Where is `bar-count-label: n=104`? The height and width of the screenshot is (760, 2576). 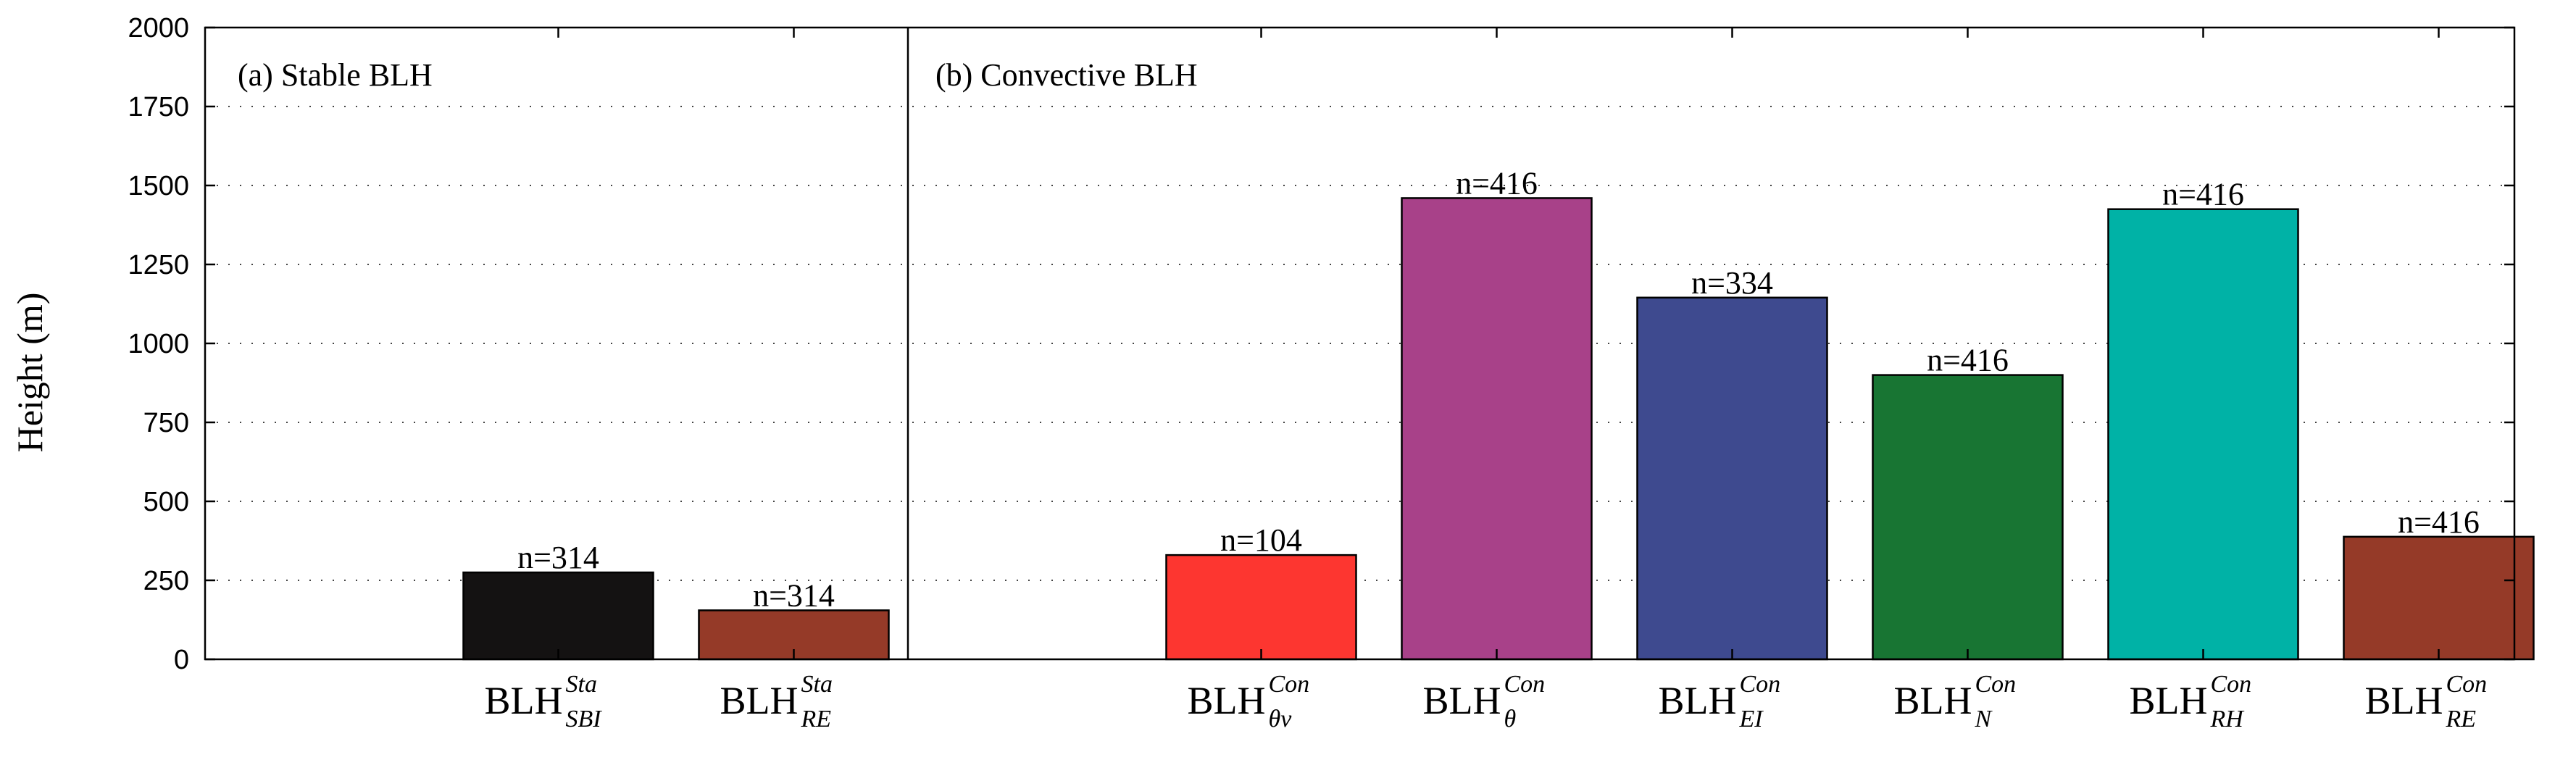
bar-count-label: n=104 is located at coordinates (1261, 540).